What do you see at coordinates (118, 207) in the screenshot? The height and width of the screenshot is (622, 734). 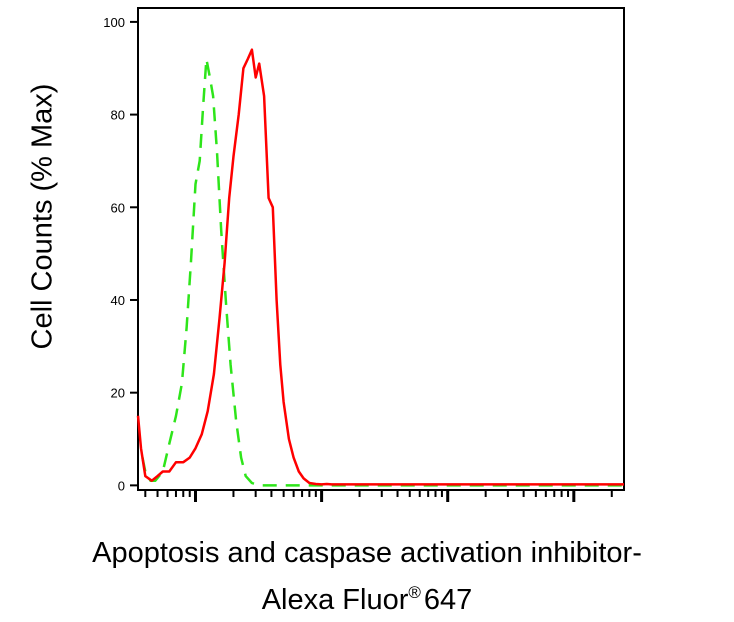 I see `y-tick-label: 60` at bounding box center [118, 207].